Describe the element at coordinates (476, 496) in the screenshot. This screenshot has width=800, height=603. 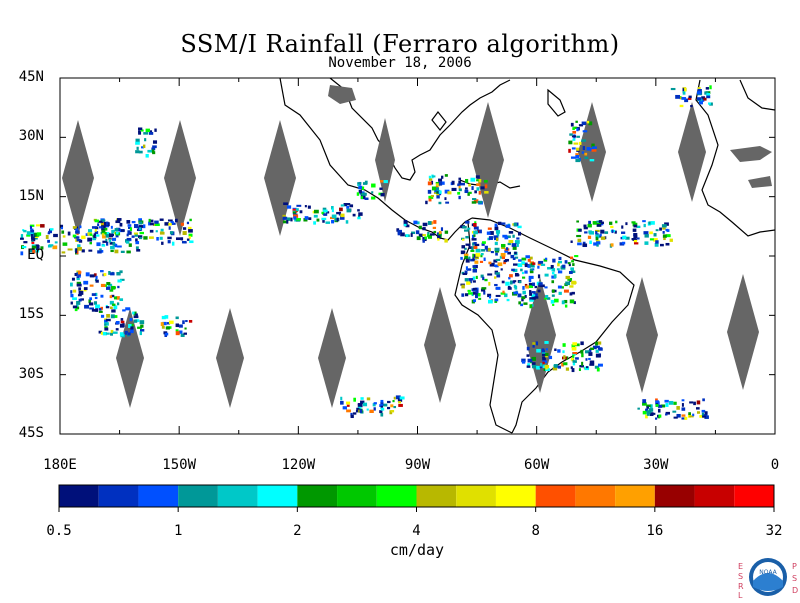
I see `colorbar-swatch` at that location.